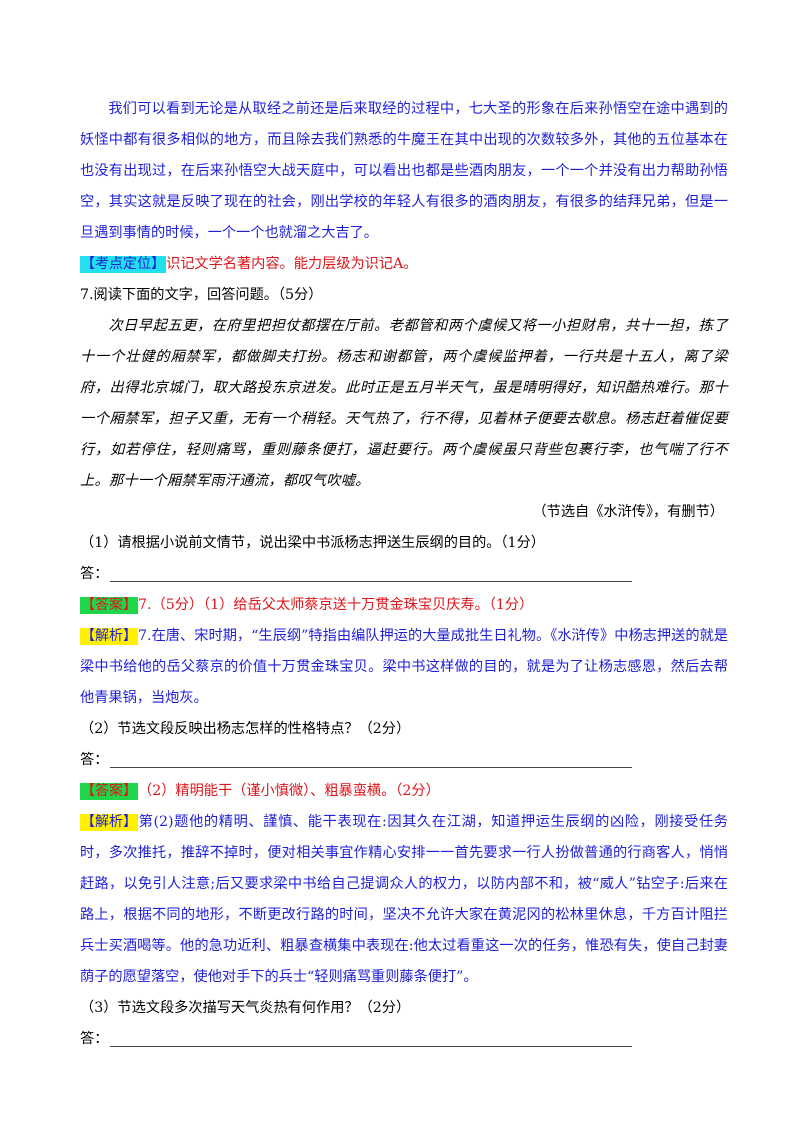 The height and width of the screenshot is (1132, 800). I want to click on sub2-answer-rule, so click(371, 767).